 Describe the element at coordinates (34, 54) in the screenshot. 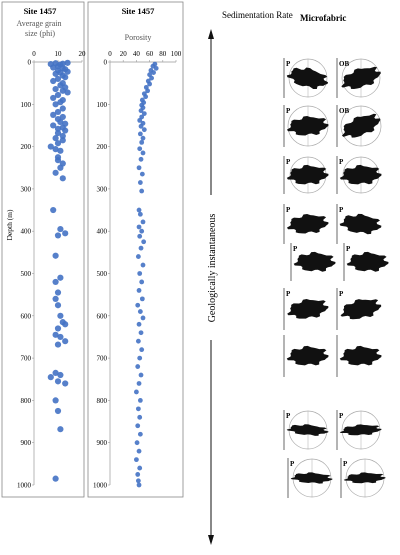

I see `x-tick-label: 0` at that location.